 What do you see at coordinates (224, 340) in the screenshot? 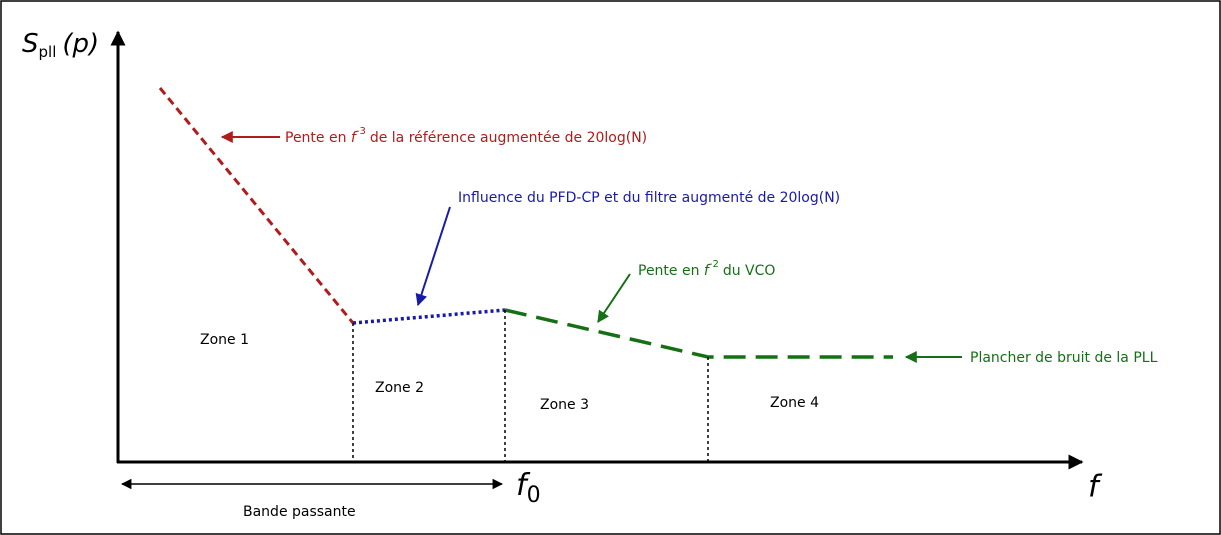
I see `zone-label: Zone 1` at bounding box center [224, 340].